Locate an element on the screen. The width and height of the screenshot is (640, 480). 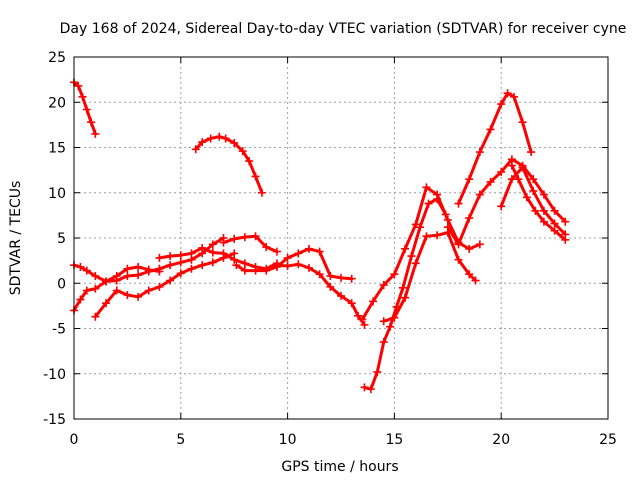
x-tick-label: 15 is located at coordinates (394, 440).